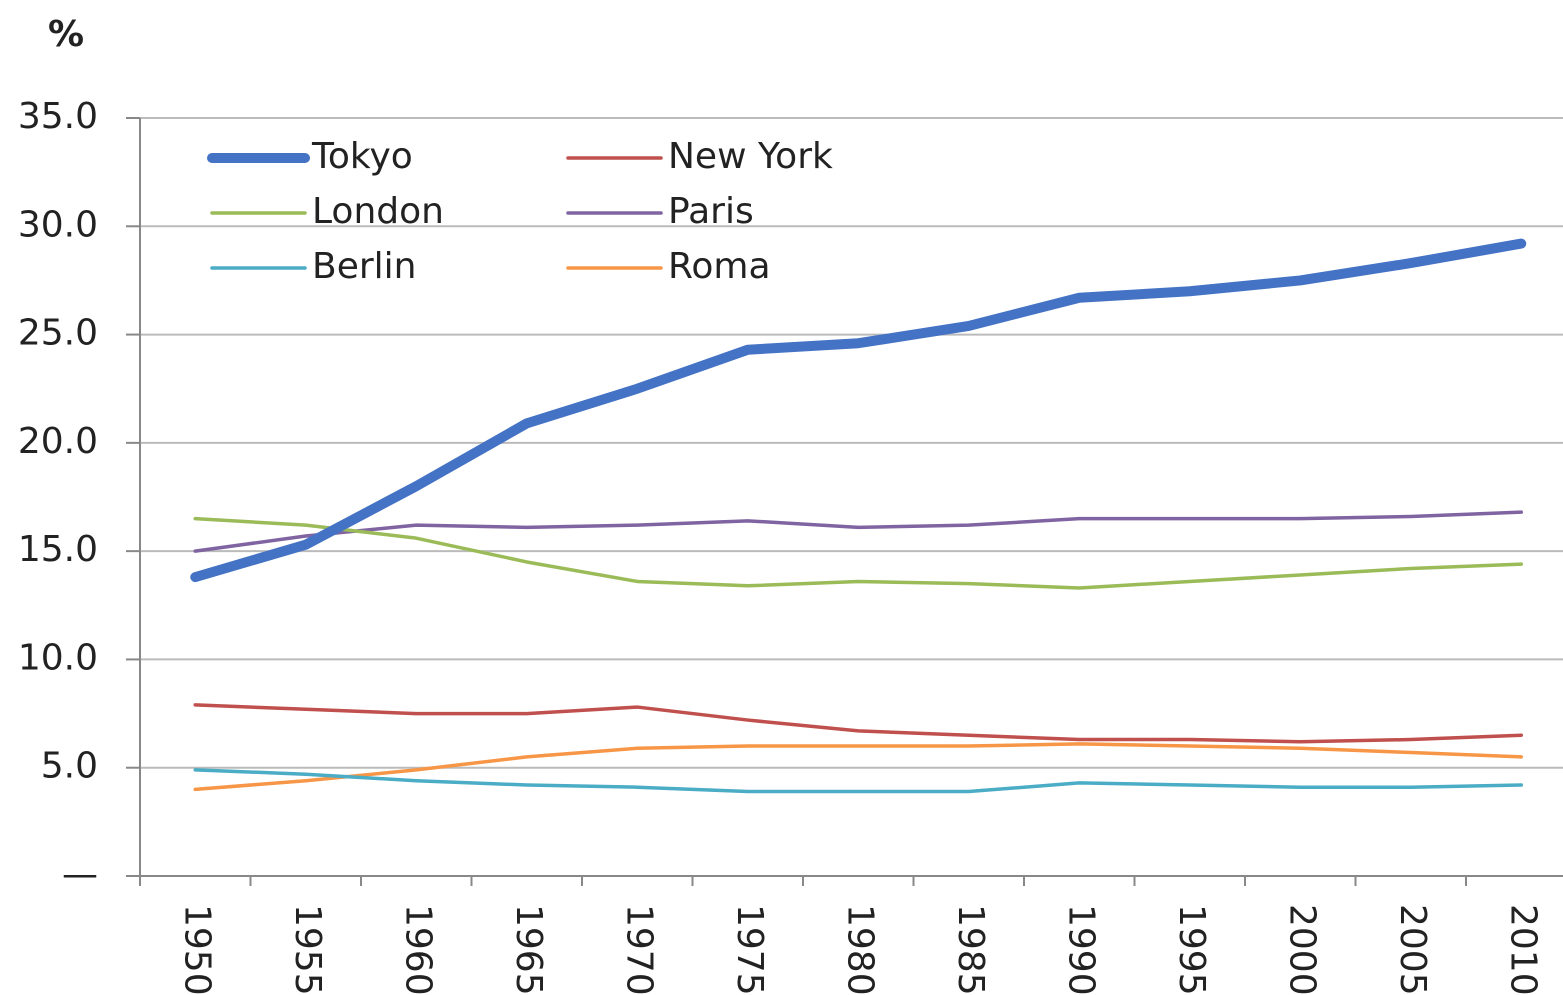  What do you see at coordinates (719, 266) in the screenshot?
I see `legend-label: Roma` at bounding box center [719, 266].